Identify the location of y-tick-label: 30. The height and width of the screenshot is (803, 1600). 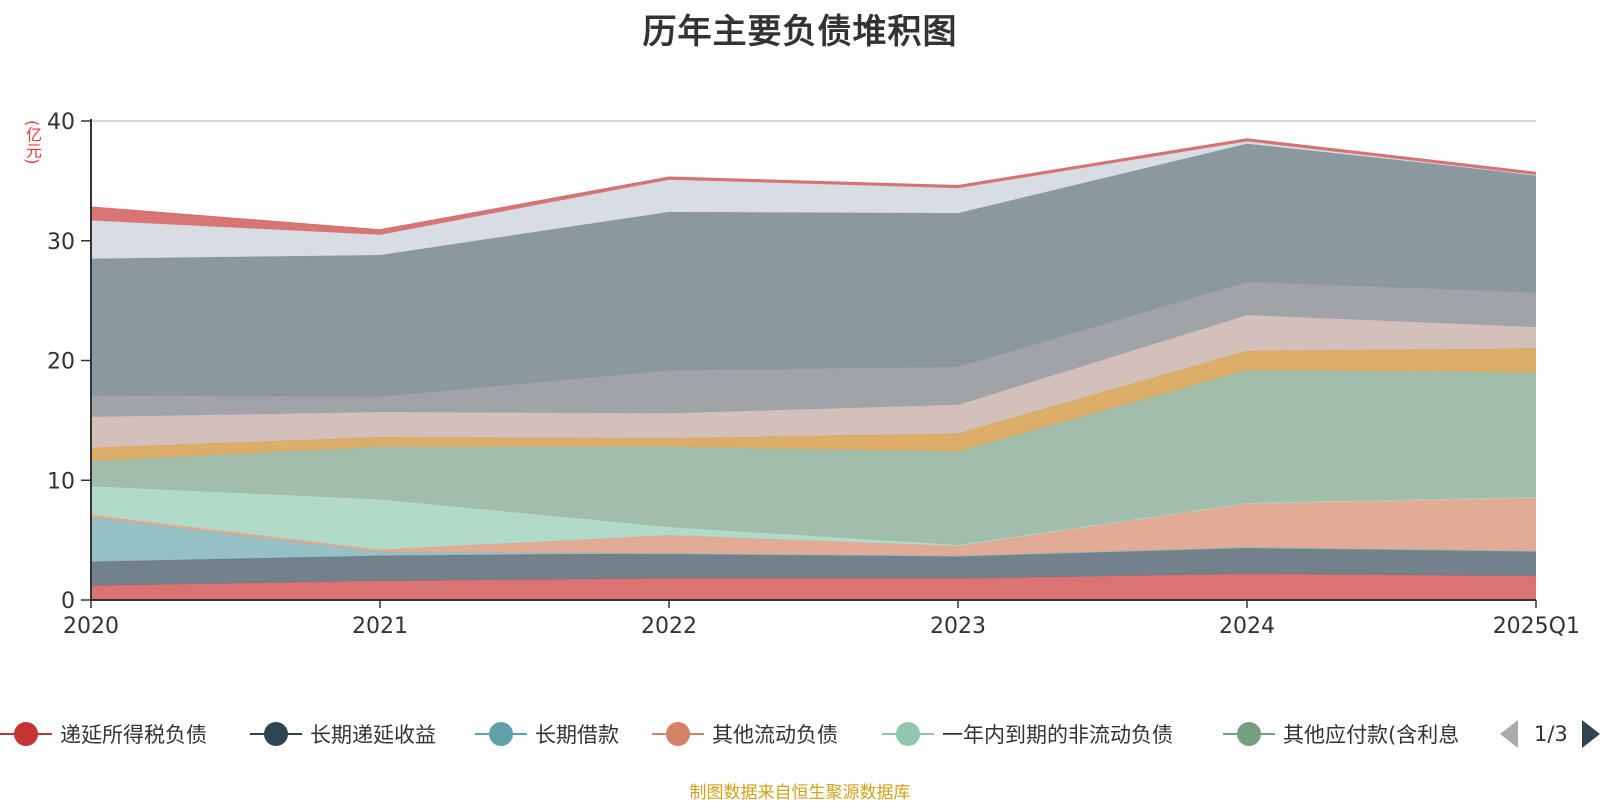
(61, 242).